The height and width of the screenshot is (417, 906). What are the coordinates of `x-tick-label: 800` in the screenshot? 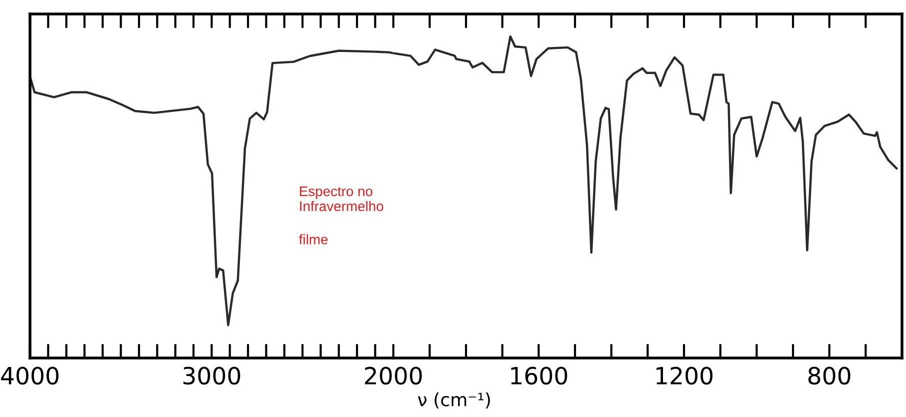 It's located at (829, 375).